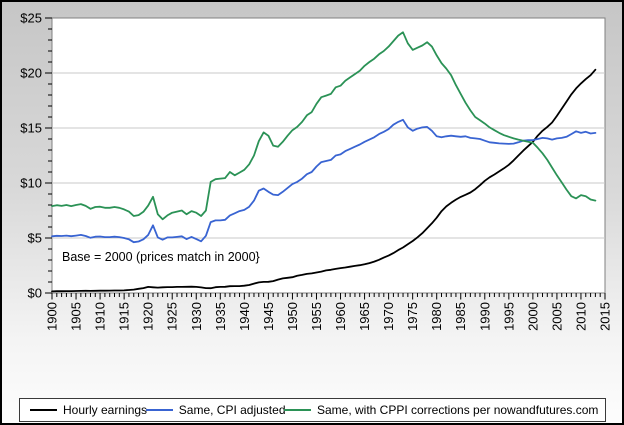 This screenshot has height=425, width=624. What do you see at coordinates (460, 316) in the screenshot?
I see `x-tick-label: 1985` at bounding box center [460, 316].